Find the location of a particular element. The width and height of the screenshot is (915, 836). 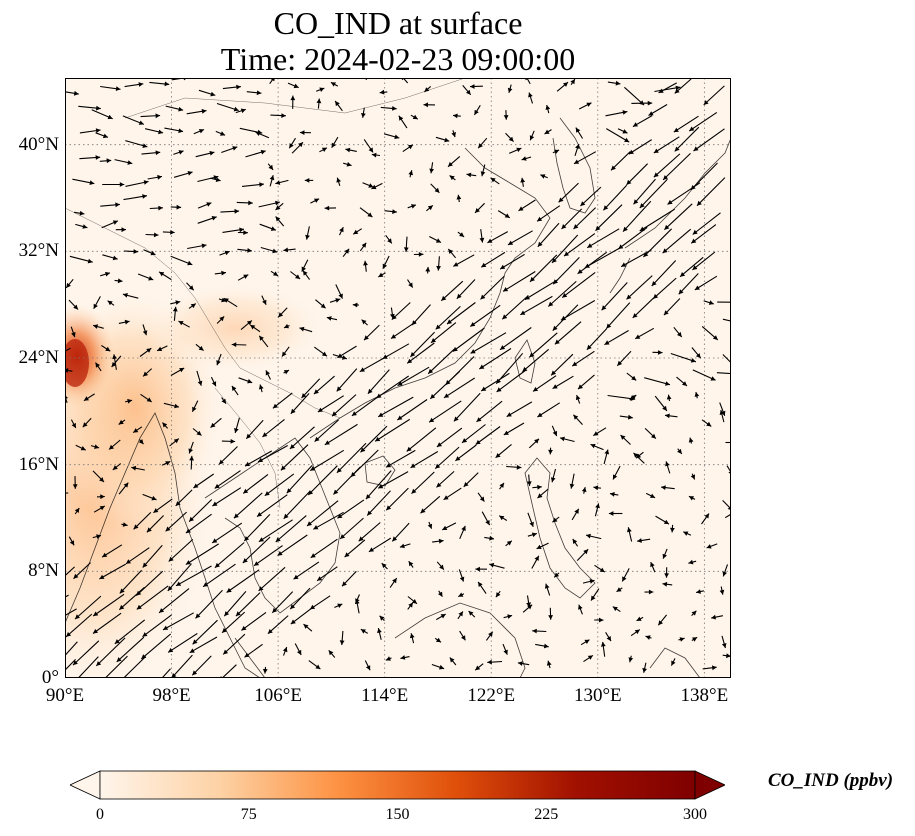

lon-tick-label-2: 106°E is located at coordinates (278, 695).